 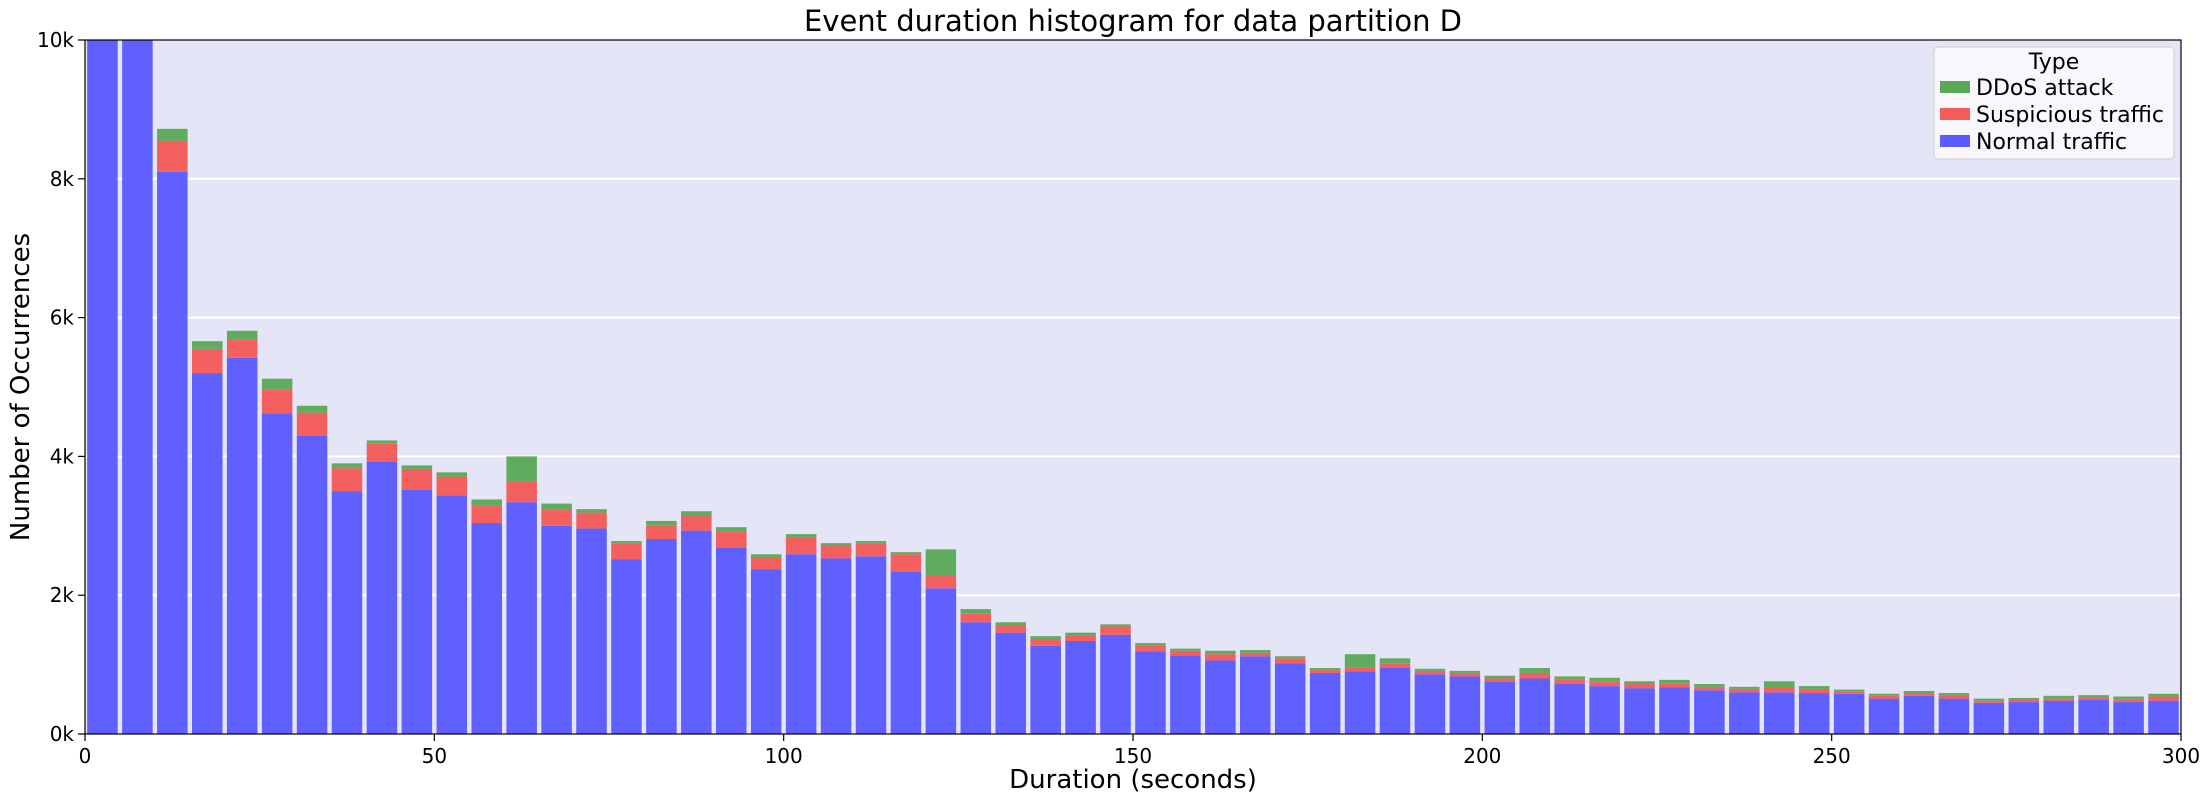 What do you see at coordinates (434, 756) in the screenshot?
I see `x-tick-label: 50` at bounding box center [434, 756].